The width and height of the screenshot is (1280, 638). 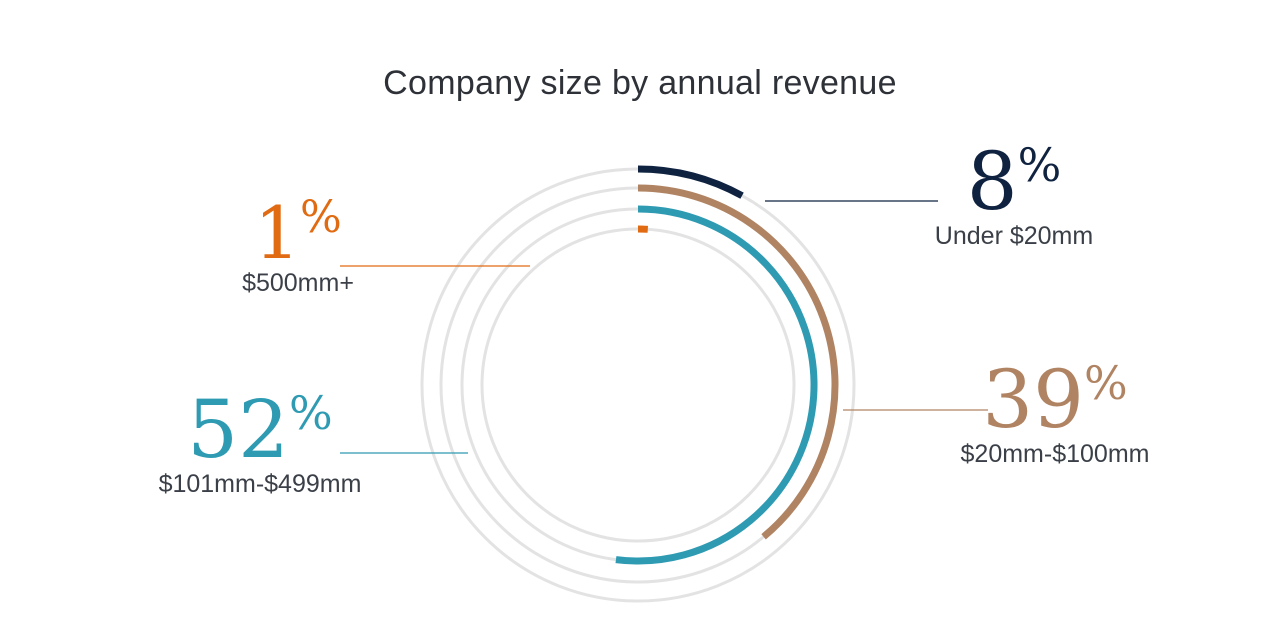 I want to click on callout-20mm-100mm: 39% $20mm-$100mm, so click(x=1055, y=414).